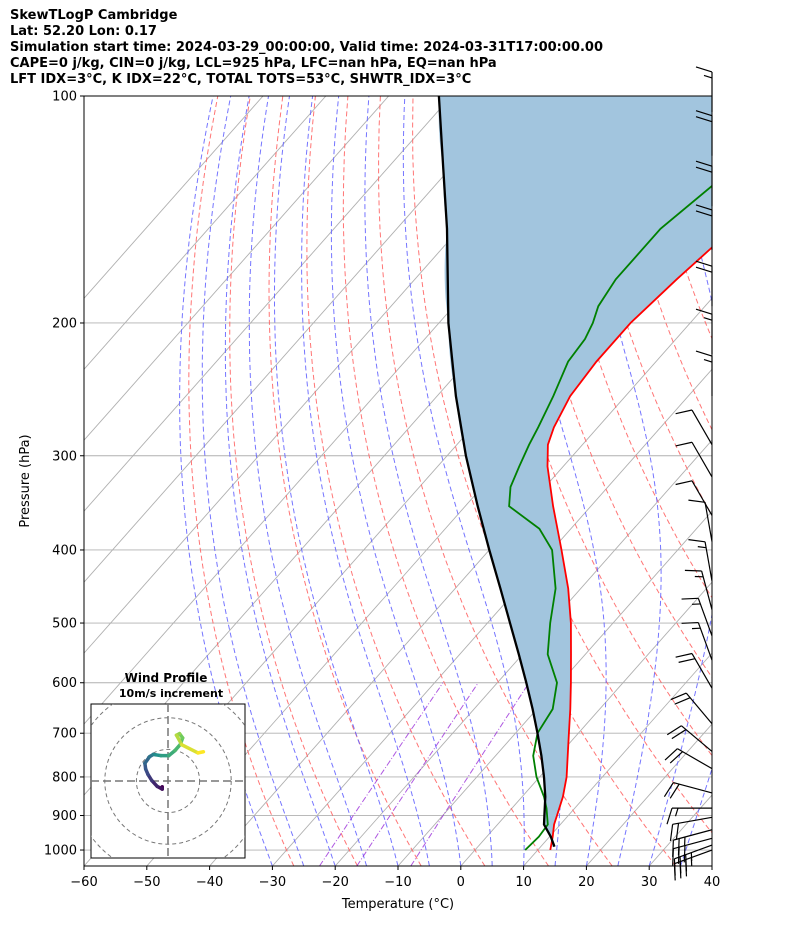 This screenshot has height=937, width=794. I want to click on x-tick-label: 20, so click(586, 882).